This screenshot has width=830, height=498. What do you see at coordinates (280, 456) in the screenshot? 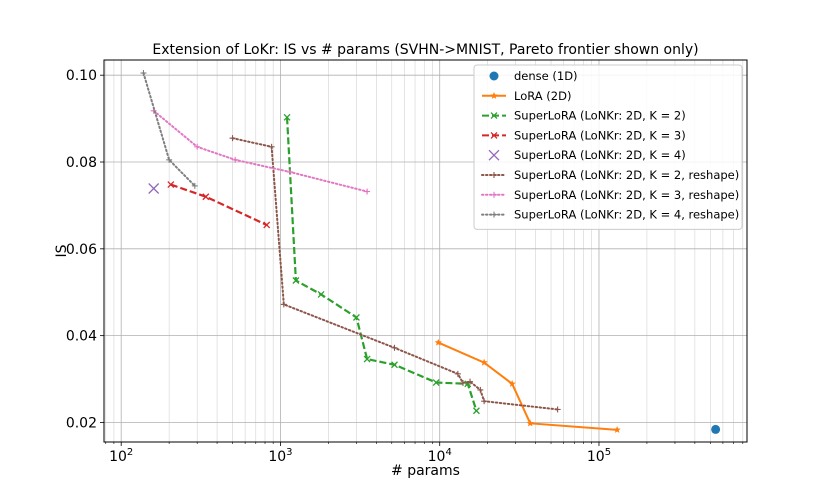
I see `x-tick-label: 10³` at bounding box center [280, 456].